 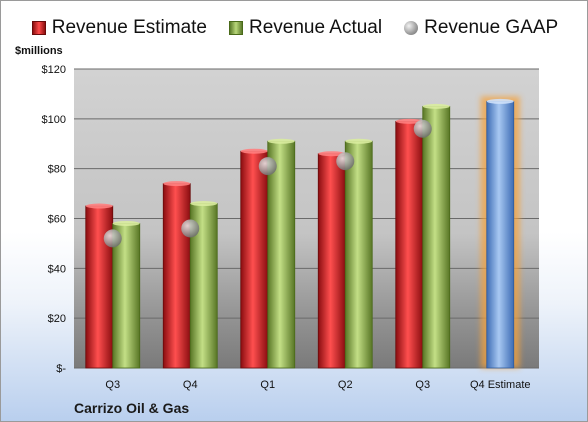 What do you see at coordinates (39, 51) in the screenshot?
I see `y-axis-unit-label: $millions` at bounding box center [39, 51].